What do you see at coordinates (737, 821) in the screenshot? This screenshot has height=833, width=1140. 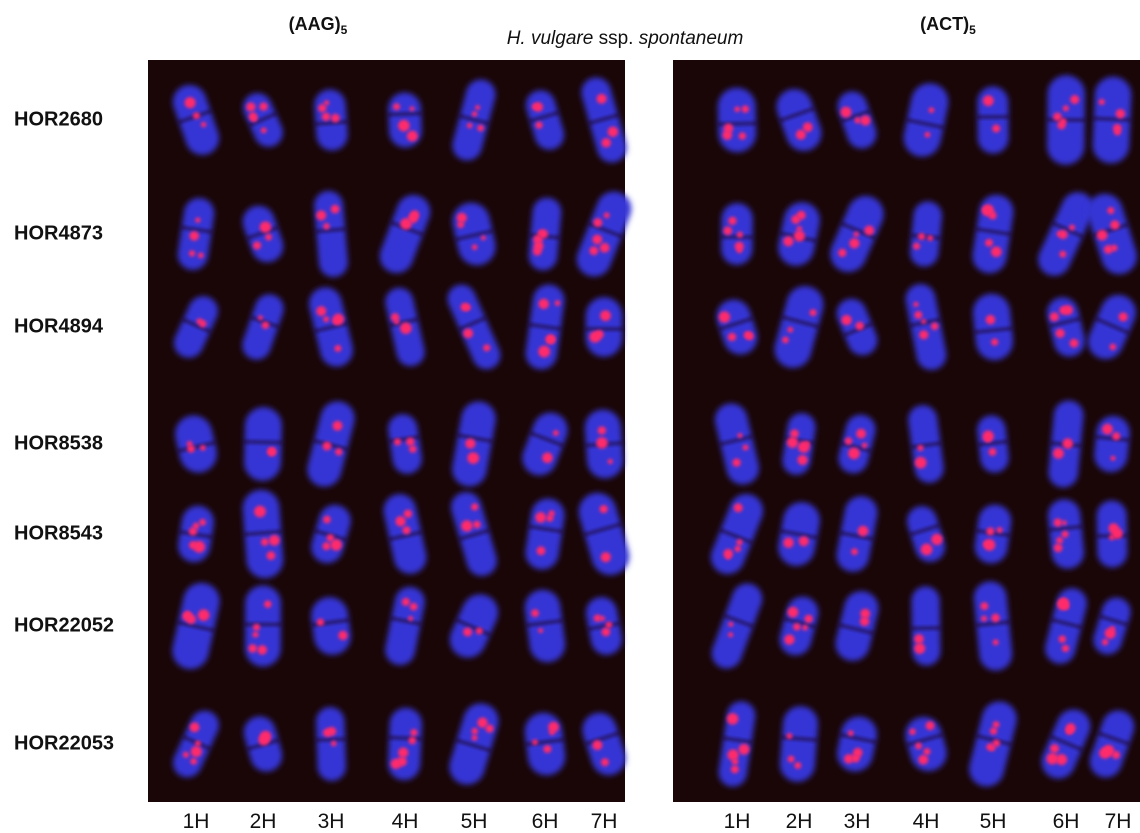 I see `column-label: 1H` at bounding box center [737, 821].